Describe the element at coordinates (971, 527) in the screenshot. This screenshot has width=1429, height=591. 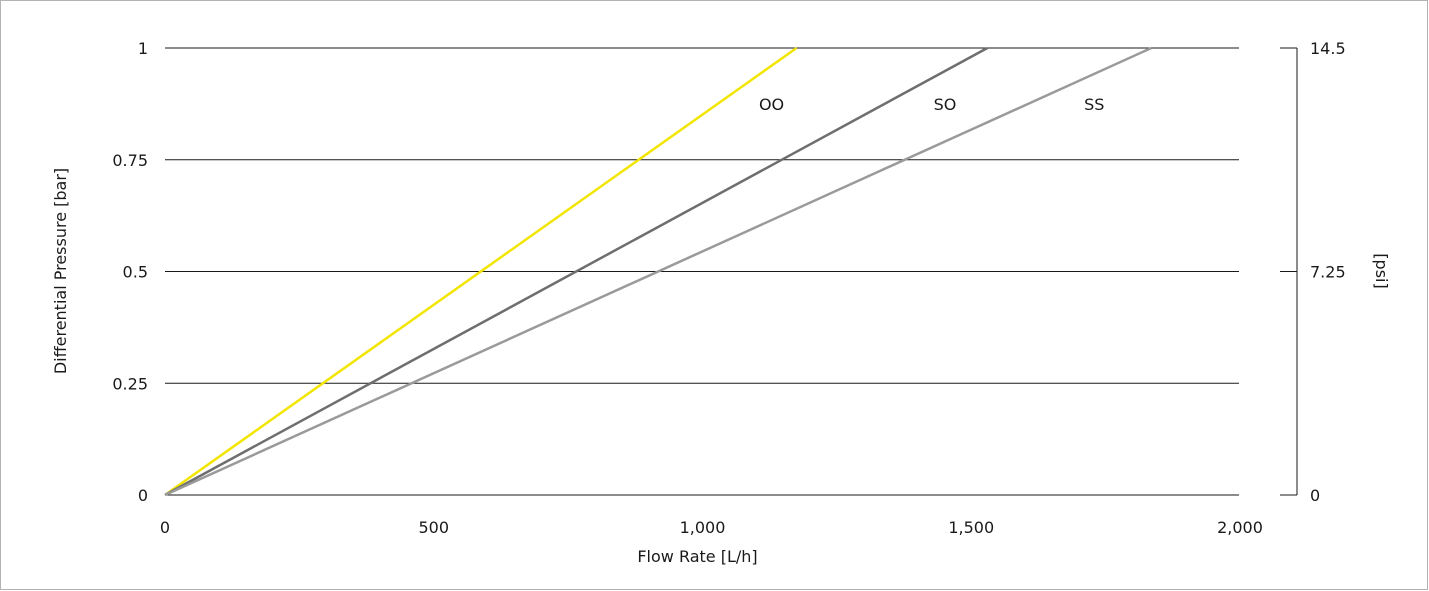
I see `x-tick-label: 1,500` at that location.